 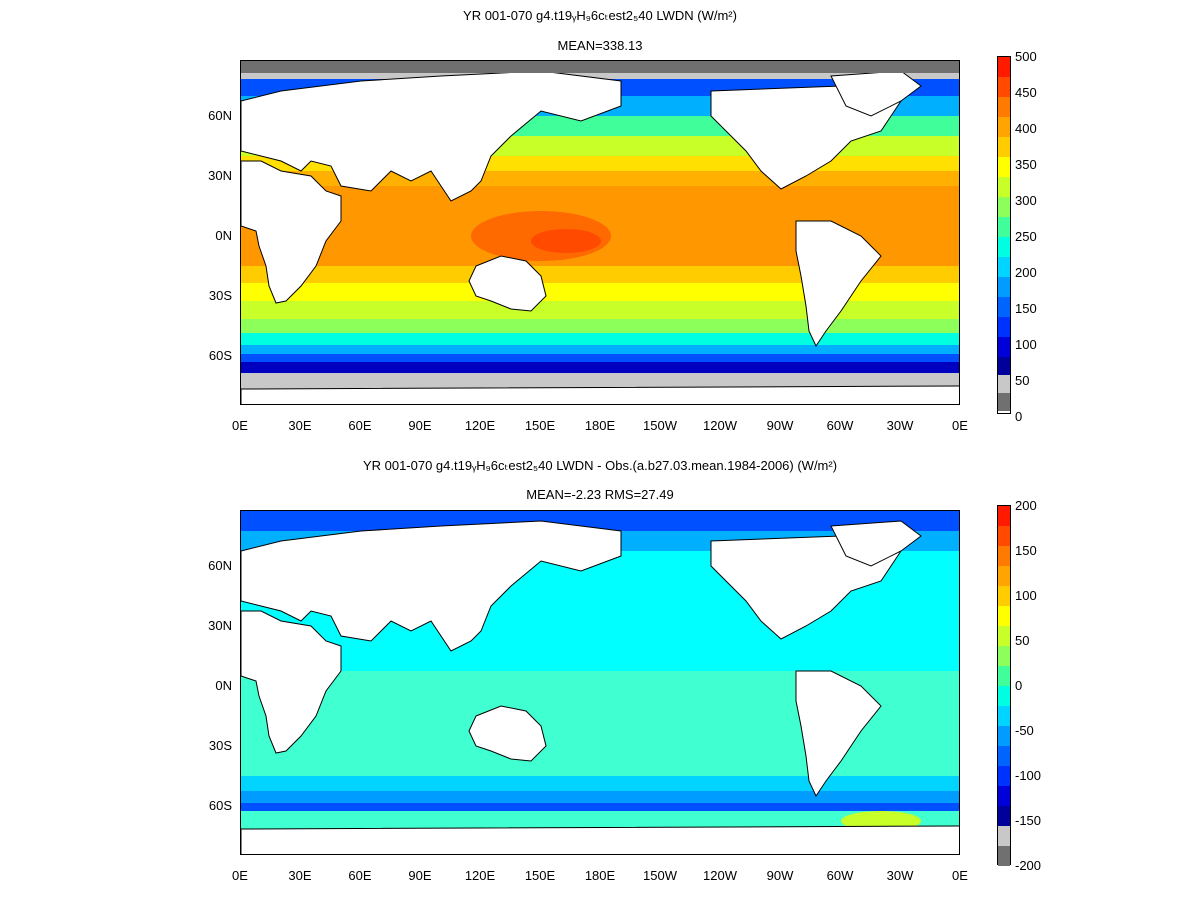 I want to click on panel1-colorbar, so click(x=1004, y=235).